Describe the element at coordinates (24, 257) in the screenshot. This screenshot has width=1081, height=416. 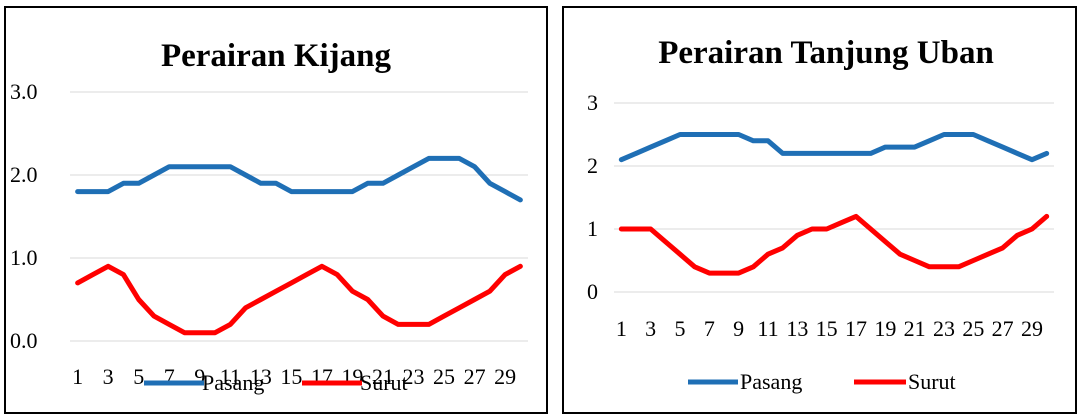
I see `y-tick-label: 1.0` at that location.